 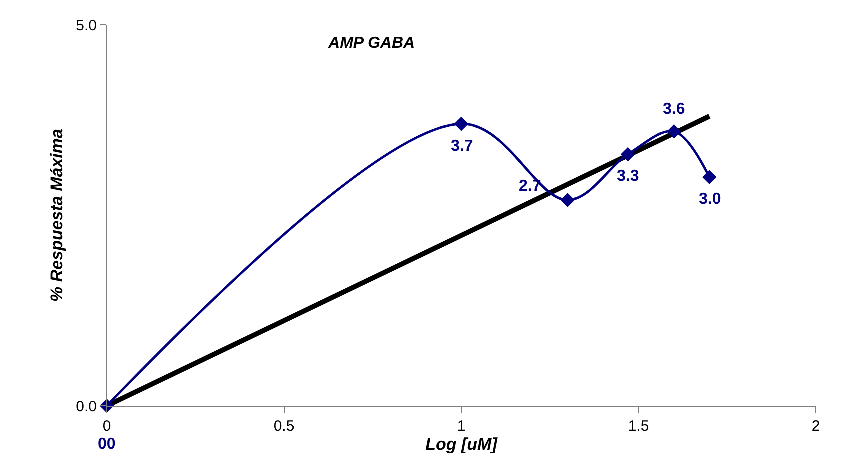 What do you see at coordinates (462, 146) in the screenshot?
I see `data-label: 3.7` at bounding box center [462, 146].